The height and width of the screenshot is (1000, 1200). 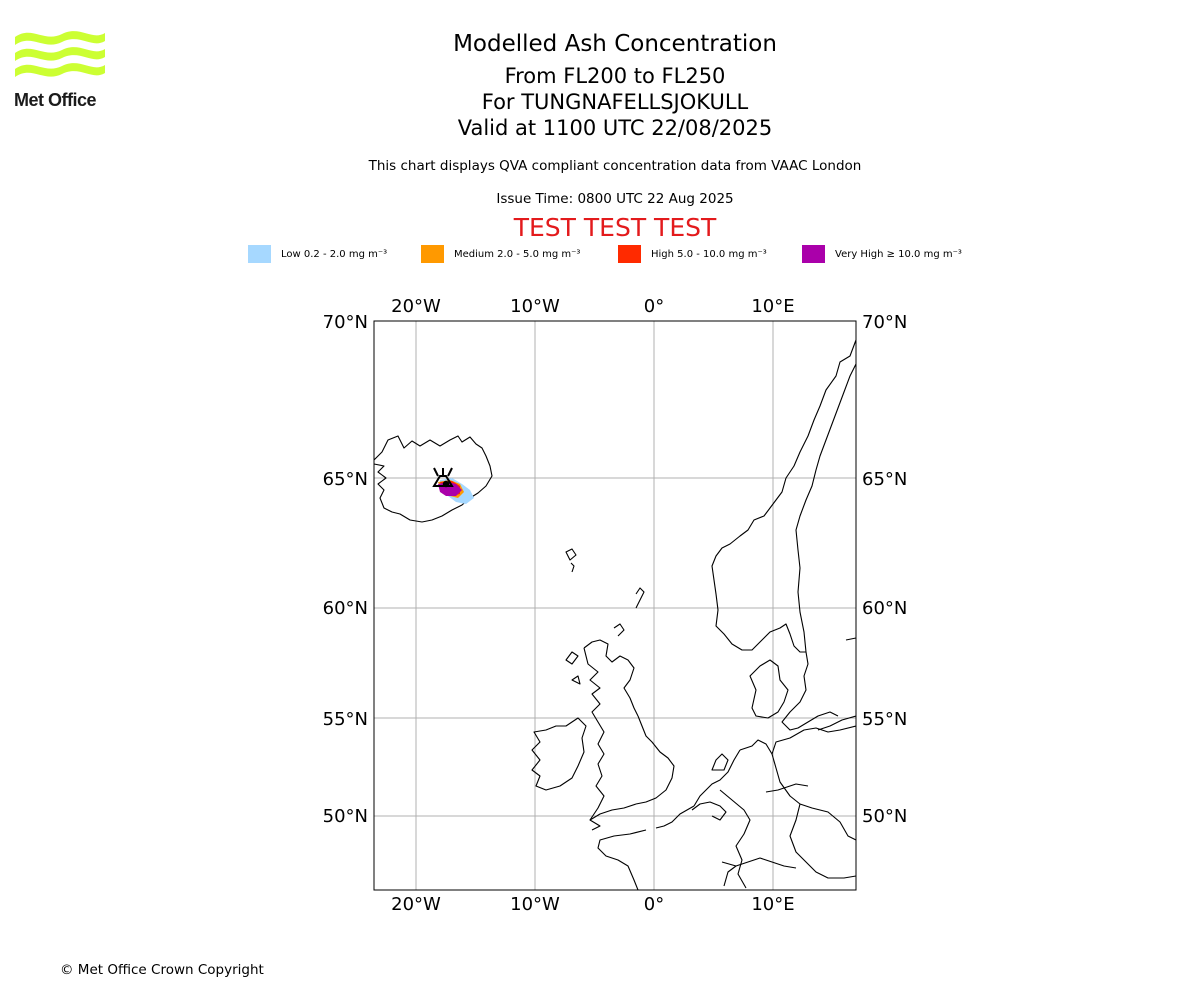 I want to click on lon-label-top-0: 0°, so click(x=654, y=306).